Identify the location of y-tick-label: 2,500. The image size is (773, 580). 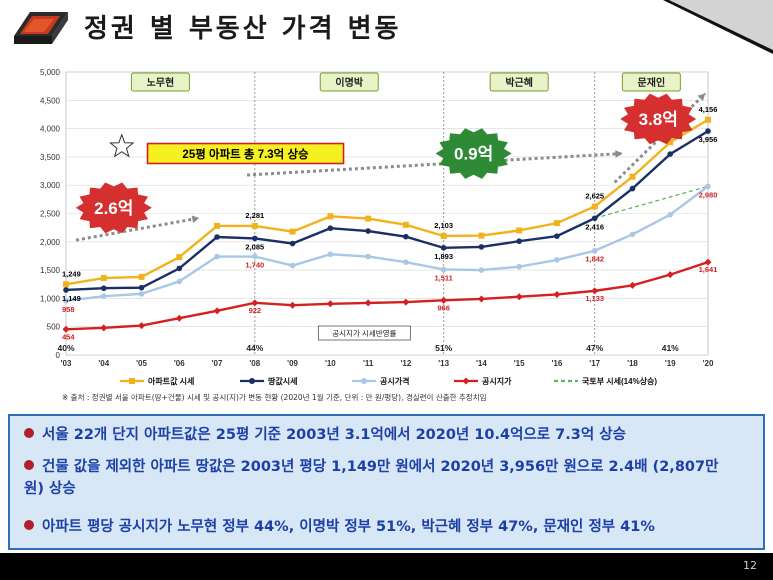
(50, 214).